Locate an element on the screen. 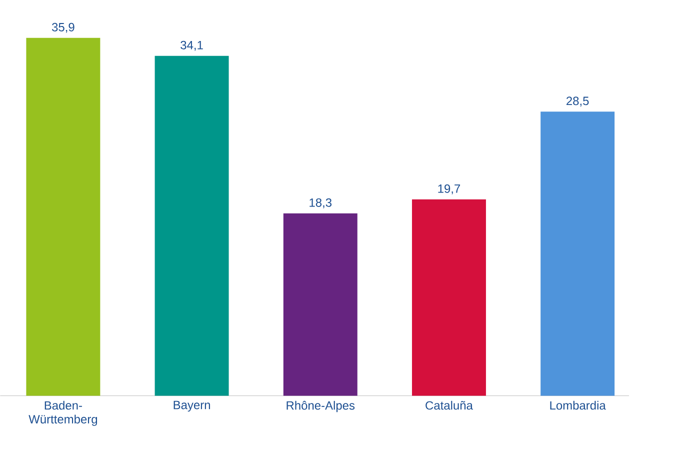 The image size is (692, 455). x-tick-label: Cataluña is located at coordinates (449, 405).